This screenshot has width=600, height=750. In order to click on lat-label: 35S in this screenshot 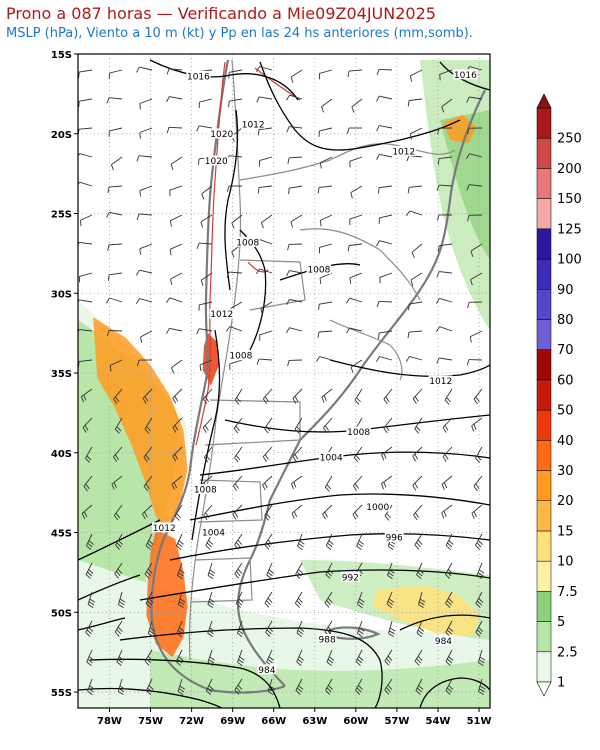, I will do `click(61, 374)`.